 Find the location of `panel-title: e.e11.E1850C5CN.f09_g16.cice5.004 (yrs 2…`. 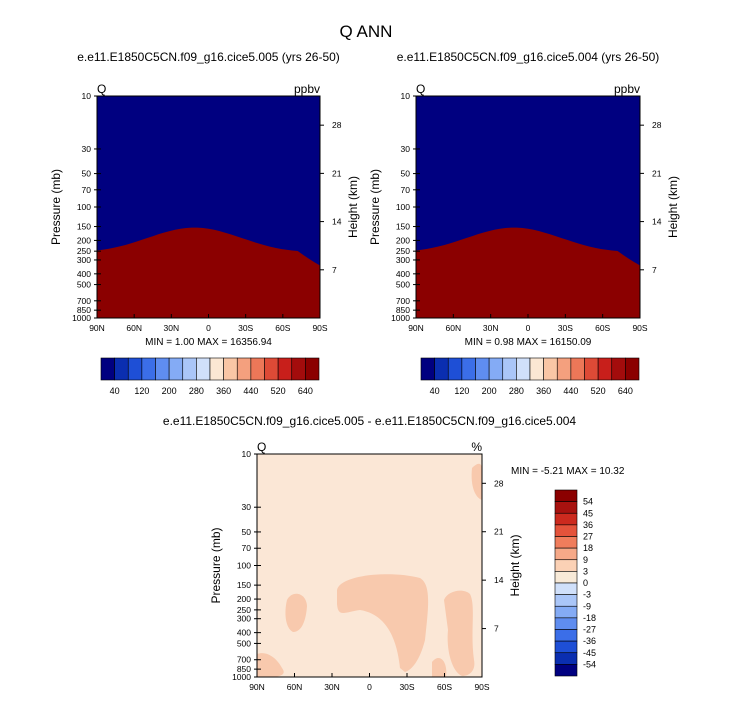

panel-title: e.e11.E1850C5CN.f09_g16.cice5.004 (yrs 2… is located at coordinates (528, 57).